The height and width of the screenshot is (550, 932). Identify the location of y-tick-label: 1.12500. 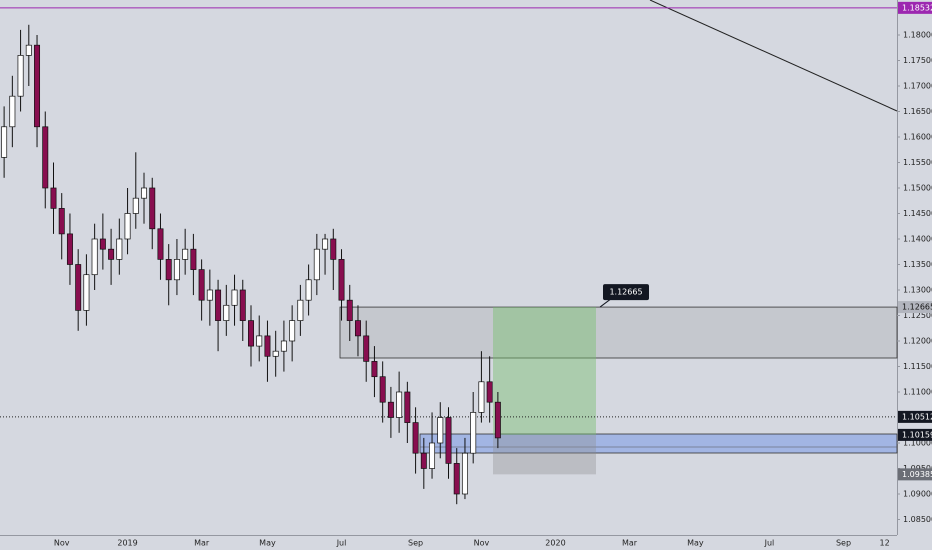
(917, 315).